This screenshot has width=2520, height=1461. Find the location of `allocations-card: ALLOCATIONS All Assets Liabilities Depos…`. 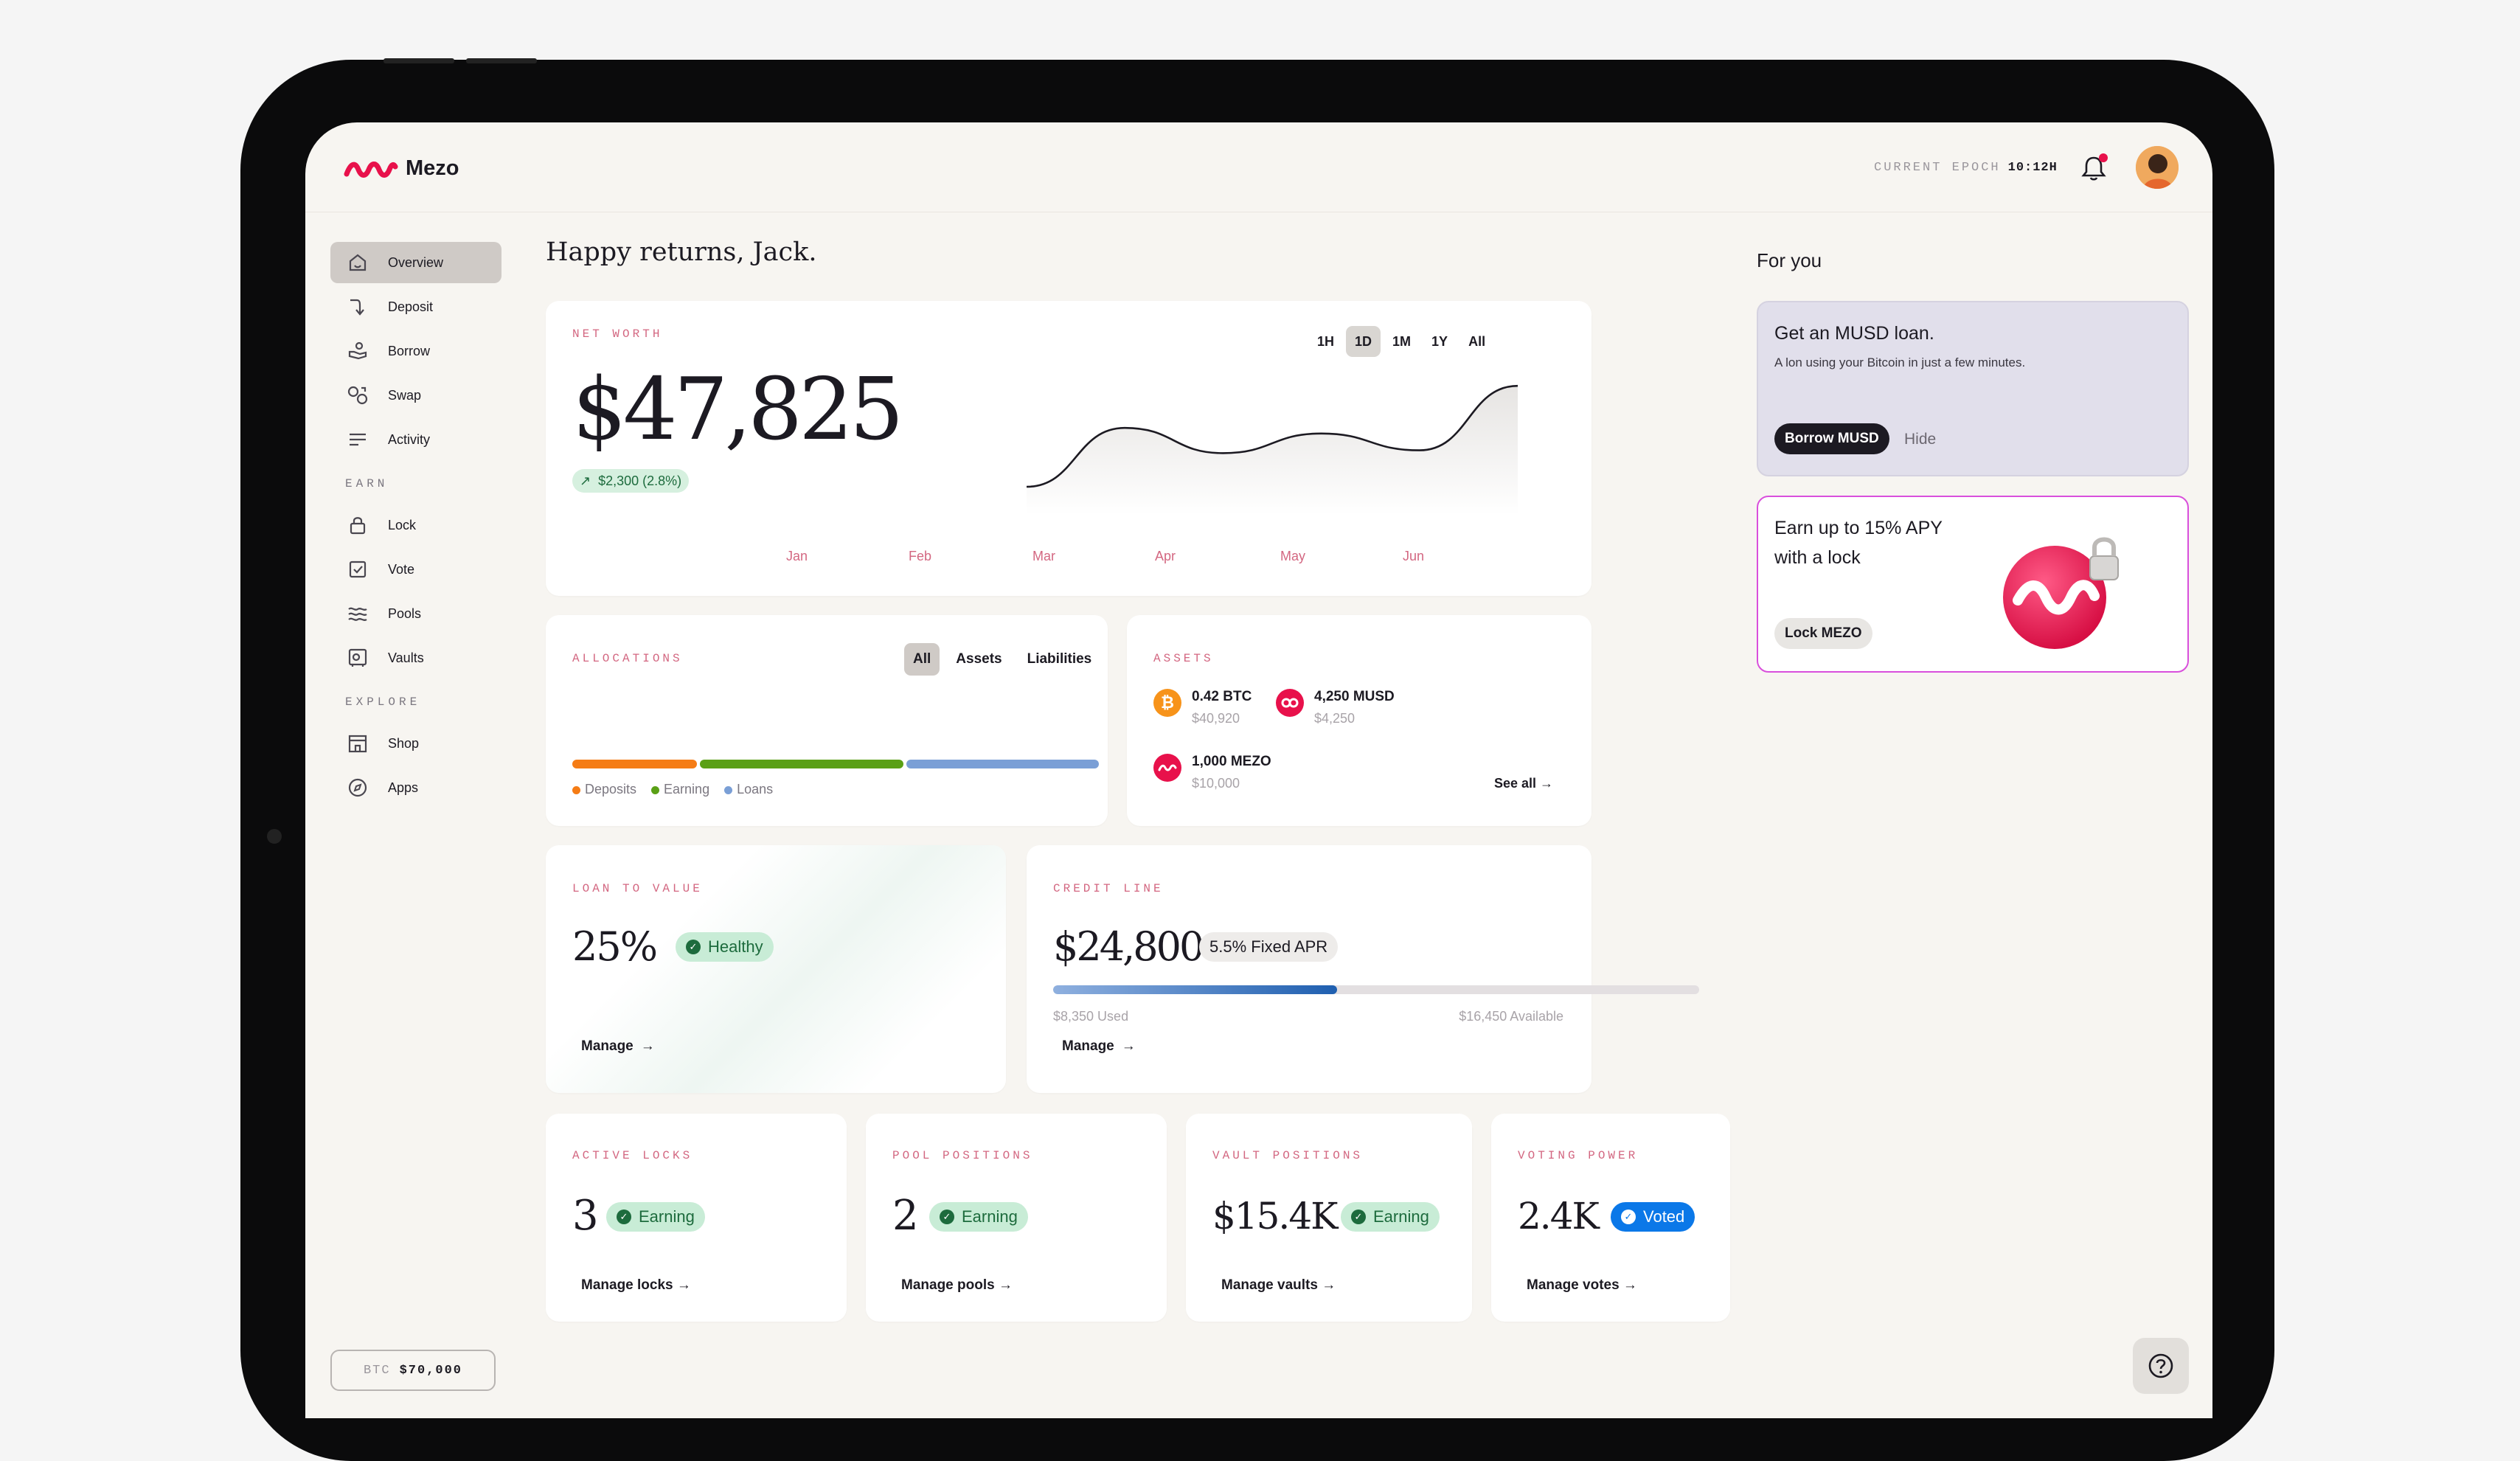

allocations-card: ALLOCATIONS All Assets Liabilities Depos… is located at coordinates (827, 720).